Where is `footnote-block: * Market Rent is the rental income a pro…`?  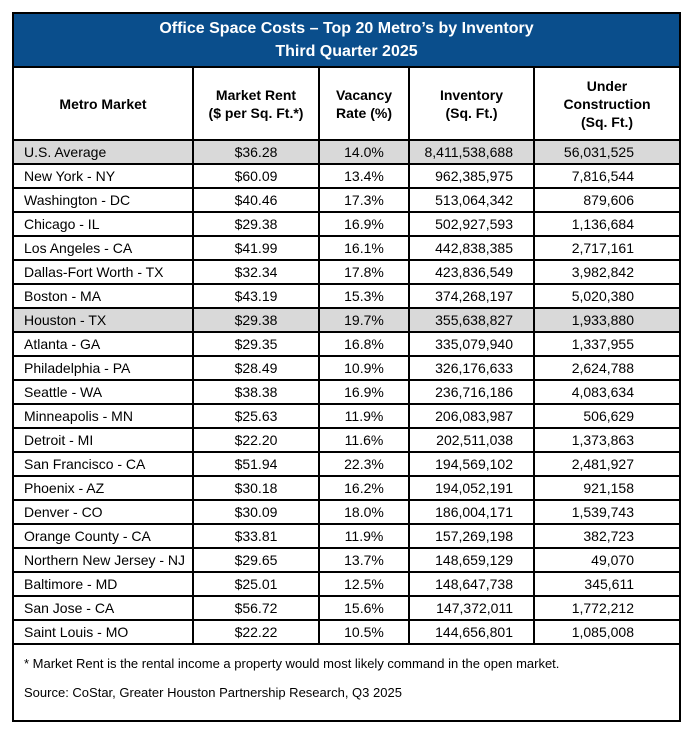
footnote-block: * Market Rent is the rental income a pro… is located at coordinates (346, 682).